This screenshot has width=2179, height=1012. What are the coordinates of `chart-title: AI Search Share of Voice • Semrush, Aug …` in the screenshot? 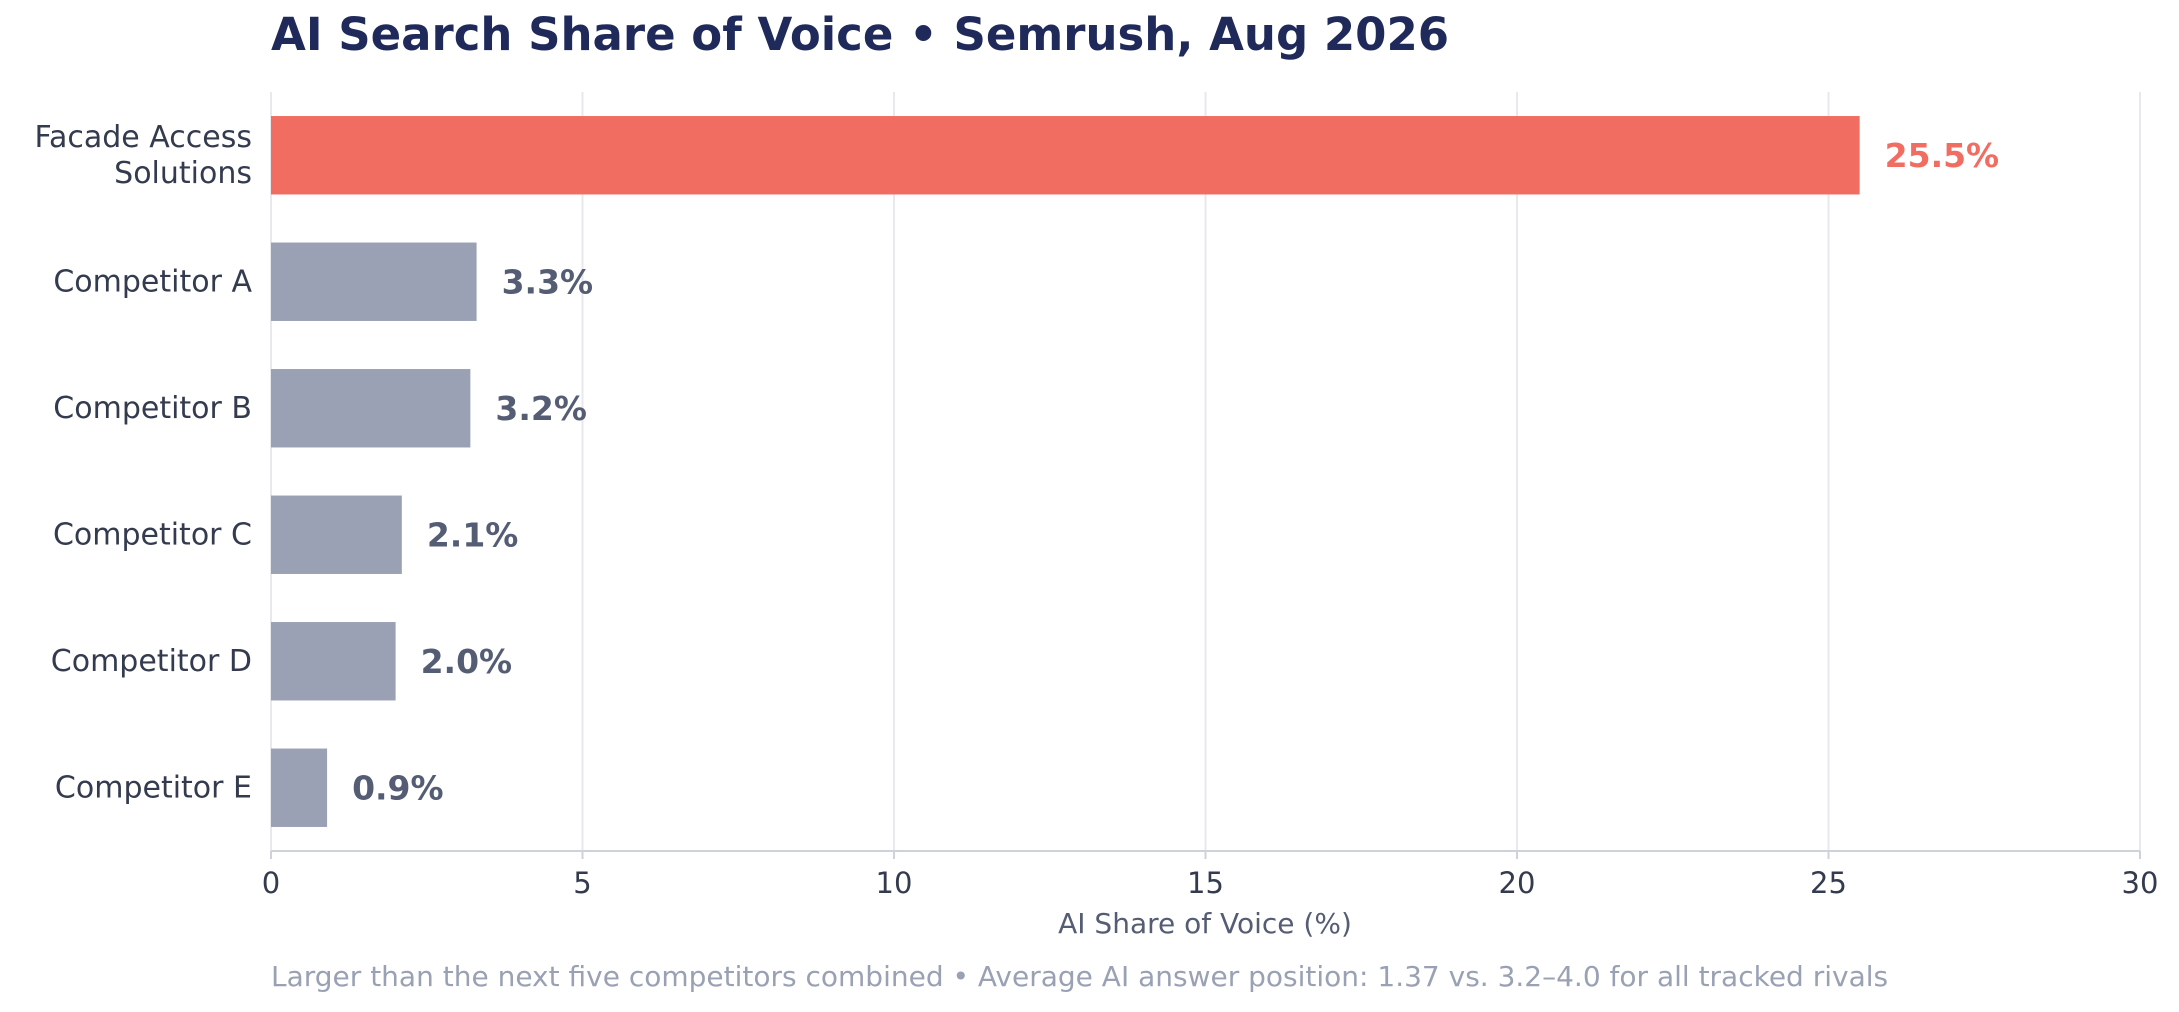 It's located at (860, 34).